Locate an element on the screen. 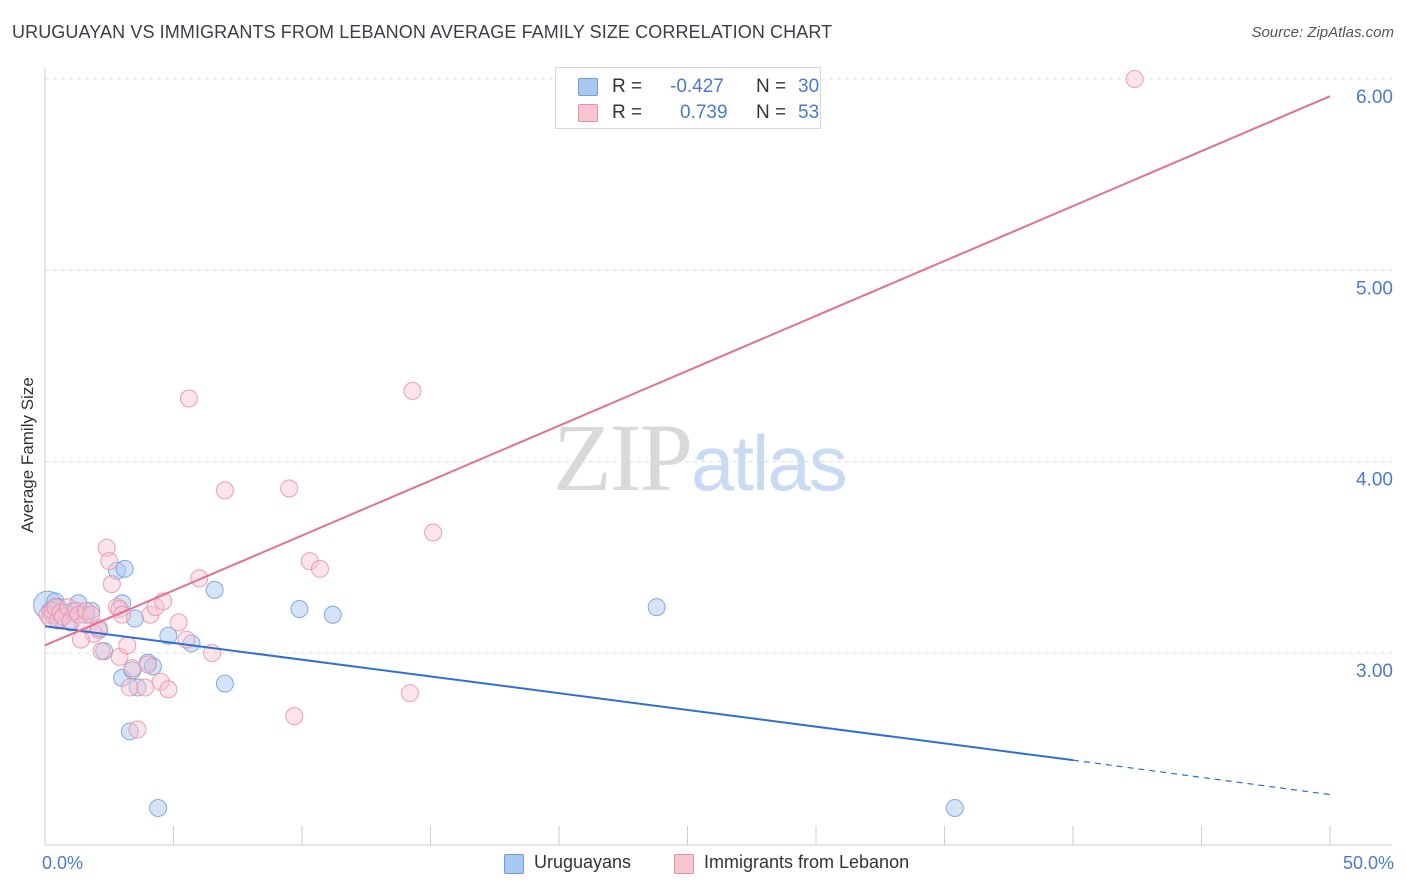 Image resolution: width=1406 pixels, height=892 pixels. legend-swatch-lebanon is located at coordinates (684, 864).